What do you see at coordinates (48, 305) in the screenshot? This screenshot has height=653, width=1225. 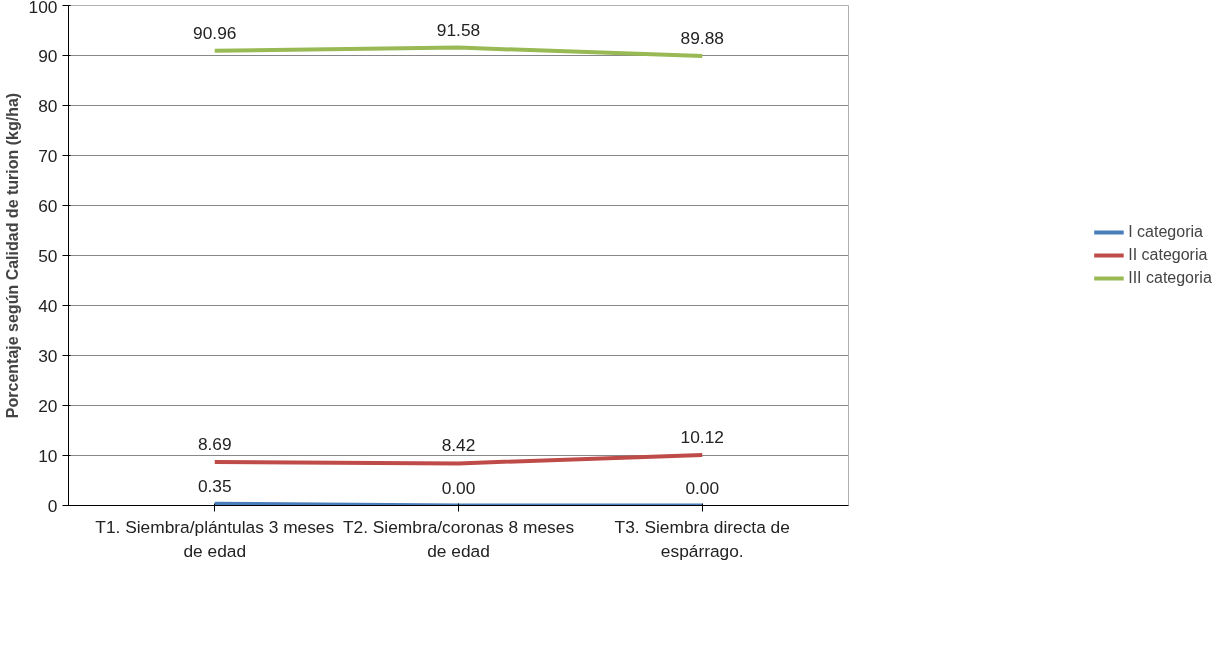 I see `y-tick-label: 40` at bounding box center [48, 305].